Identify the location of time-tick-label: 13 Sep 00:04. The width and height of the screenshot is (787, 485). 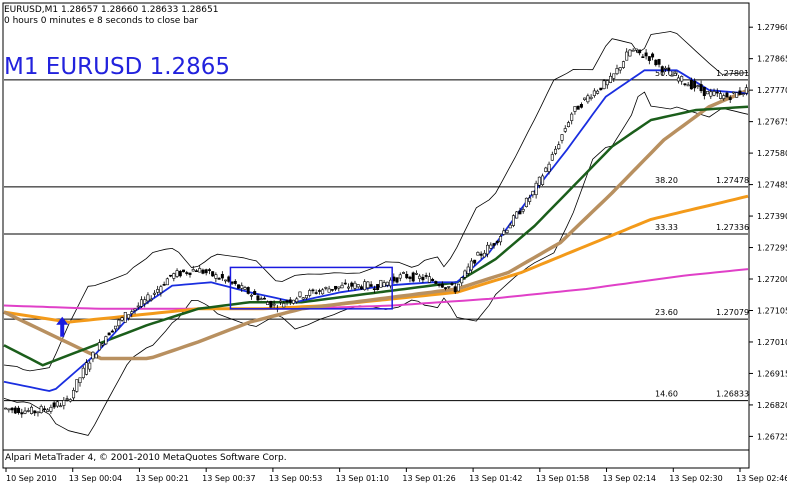
(95, 478).